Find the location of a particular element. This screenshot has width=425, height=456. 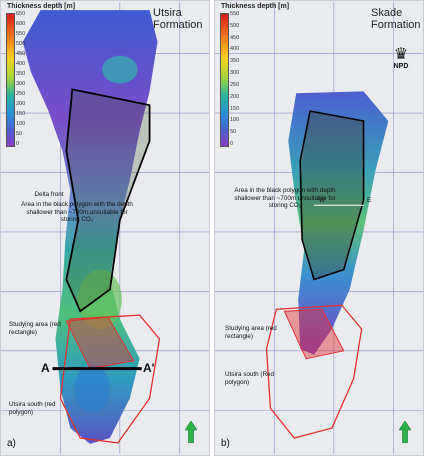

formation-name: Skade is located at coordinates (387, 13).